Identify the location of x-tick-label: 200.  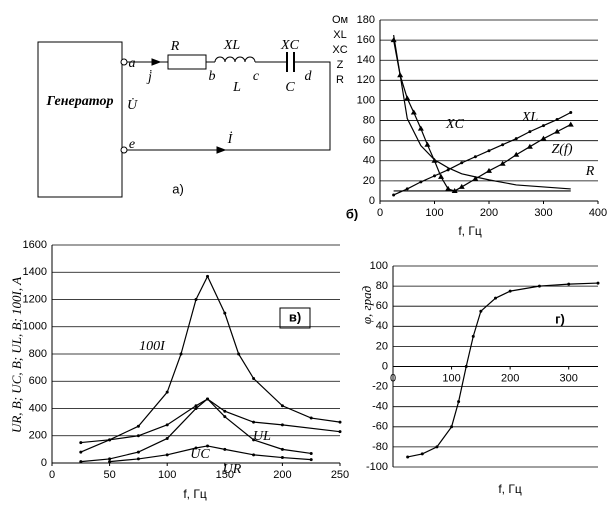
(282, 475).